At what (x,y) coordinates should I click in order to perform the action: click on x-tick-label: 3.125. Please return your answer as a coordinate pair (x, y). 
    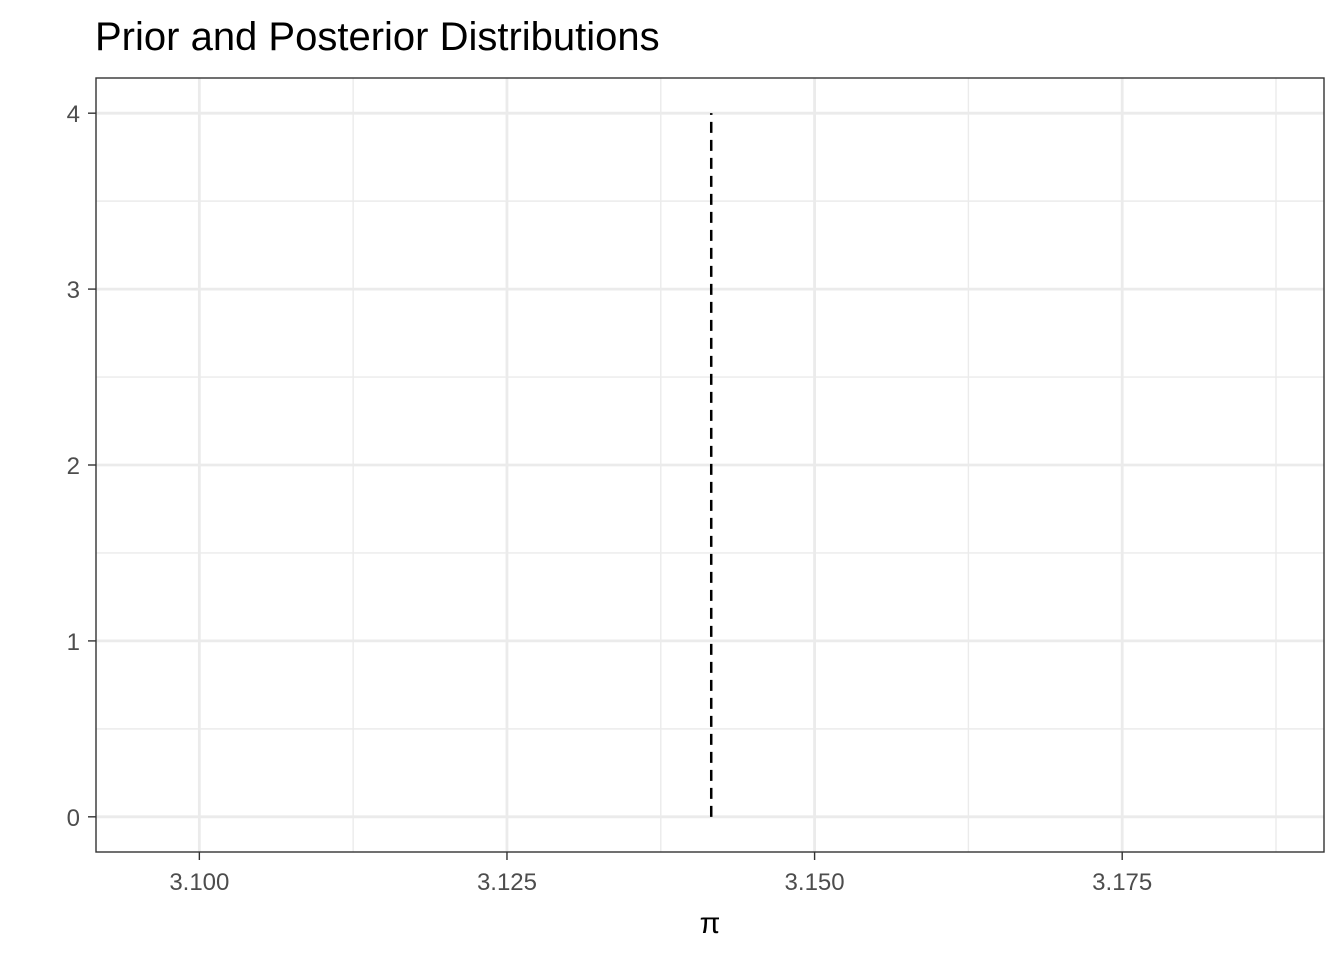
    Looking at the image, I should click on (507, 882).